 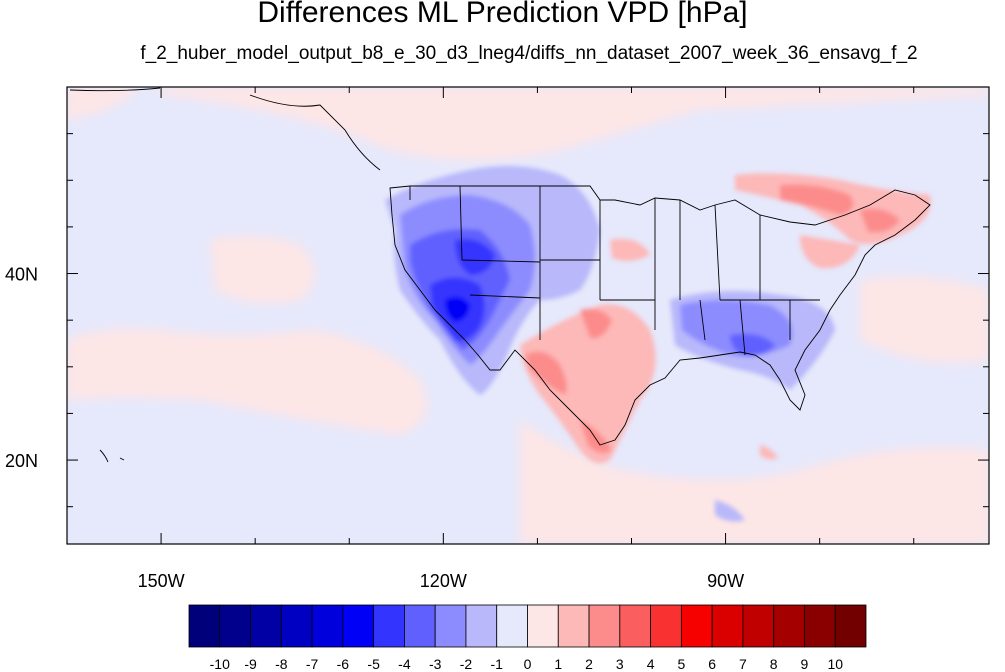 What do you see at coordinates (343, 664) in the screenshot?
I see `colorbar-label: -6` at bounding box center [343, 664].